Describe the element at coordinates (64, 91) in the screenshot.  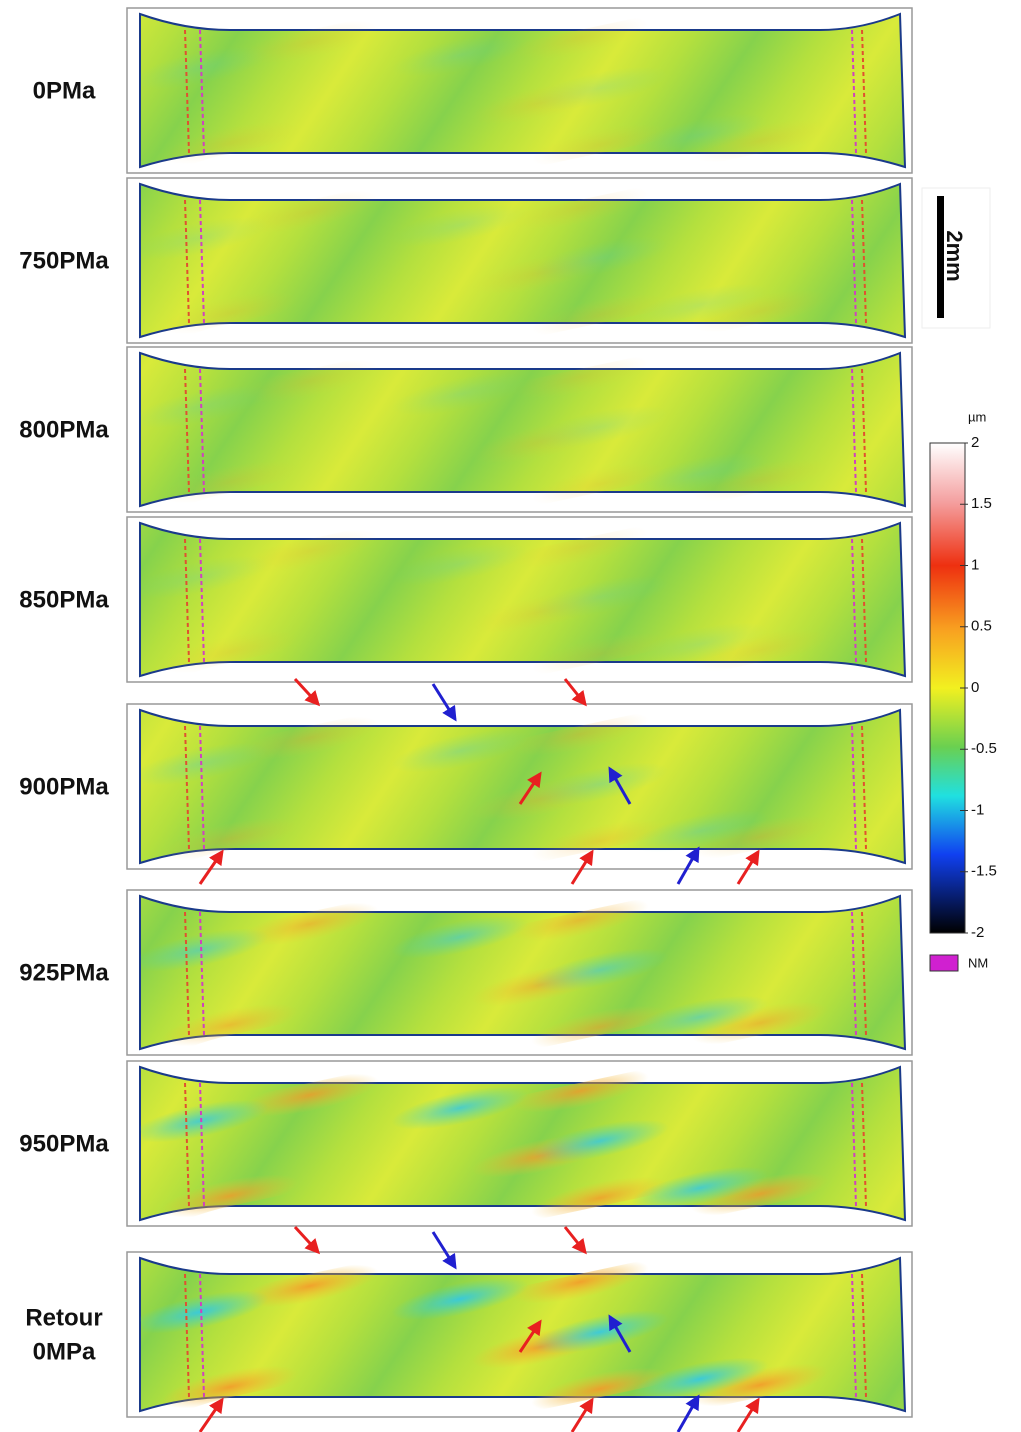
I see `panel-label: 0PMa` at that location.